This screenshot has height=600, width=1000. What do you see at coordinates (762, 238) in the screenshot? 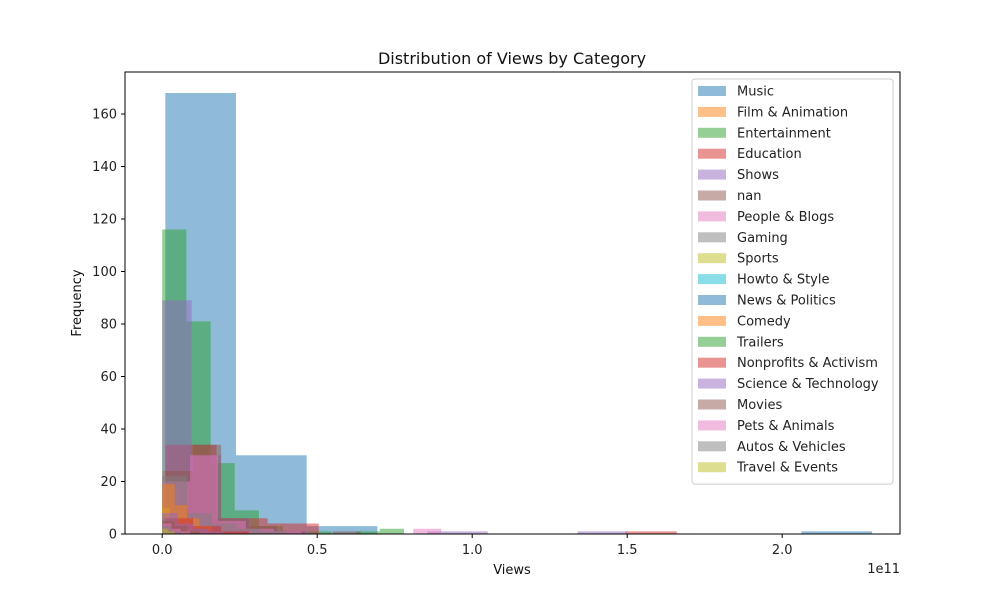
I see `legend-label-gaming: Gaming` at bounding box center [762, 238].